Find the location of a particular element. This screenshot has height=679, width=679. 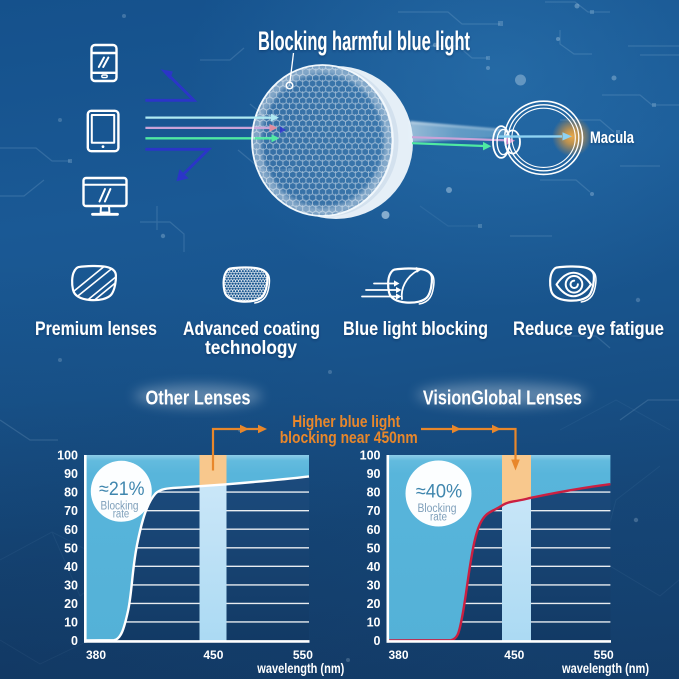

svg-text: ≈21% is located at coordinates (122, 489).